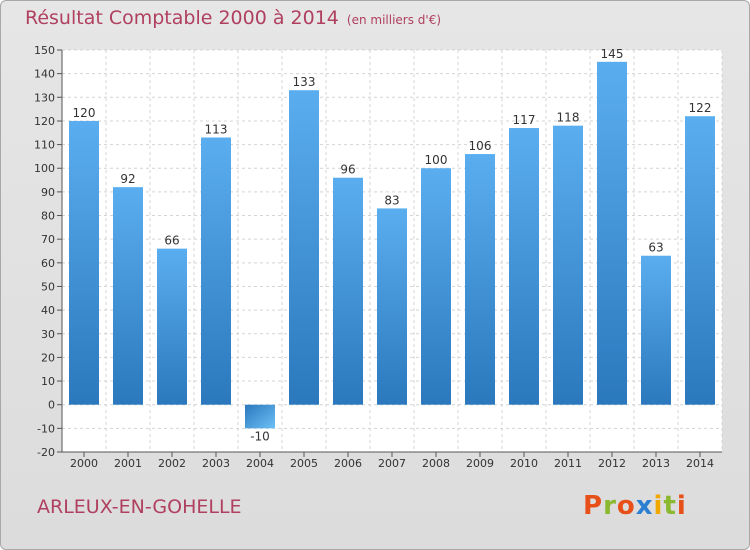 The image size is (750, 550). I want to click on xtick-label-2013: 2013, so click(656, 463).